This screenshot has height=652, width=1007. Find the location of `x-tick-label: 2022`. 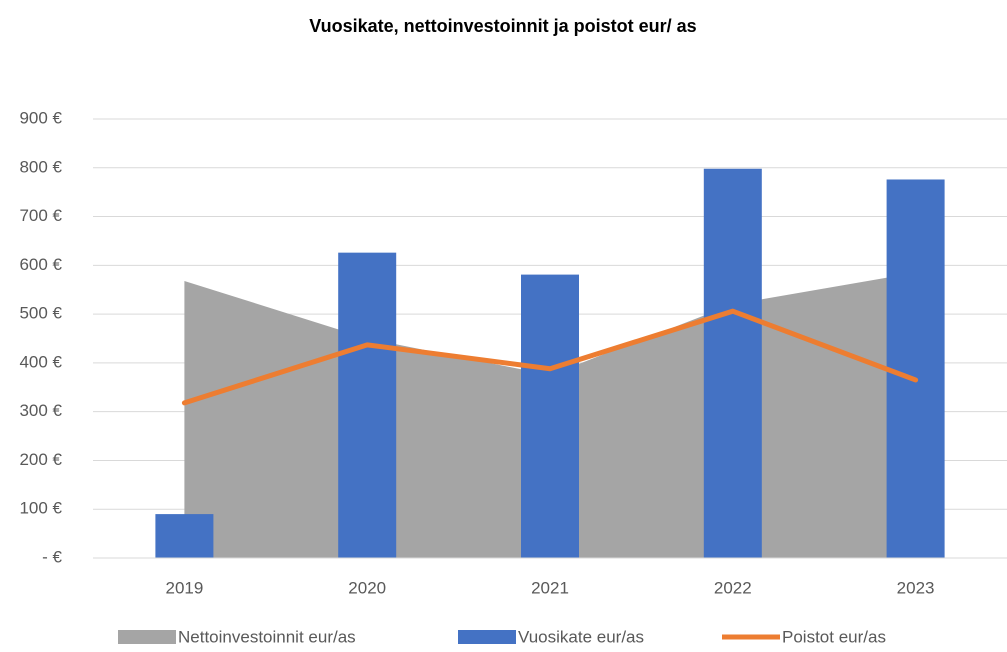

x-tick-label: 2022 is located at coordinates (733, 587).